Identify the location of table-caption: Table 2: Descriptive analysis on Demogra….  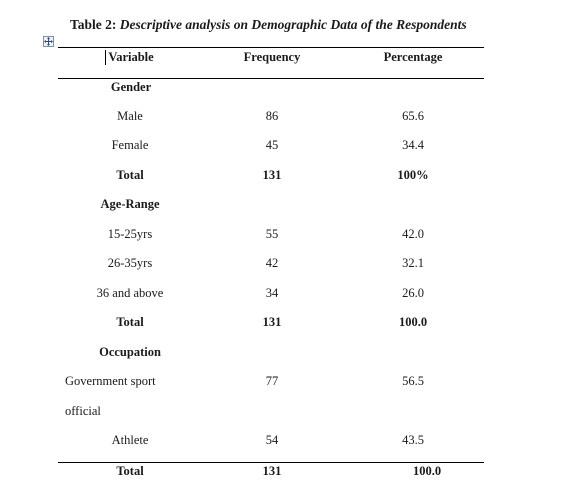
(268, 25).